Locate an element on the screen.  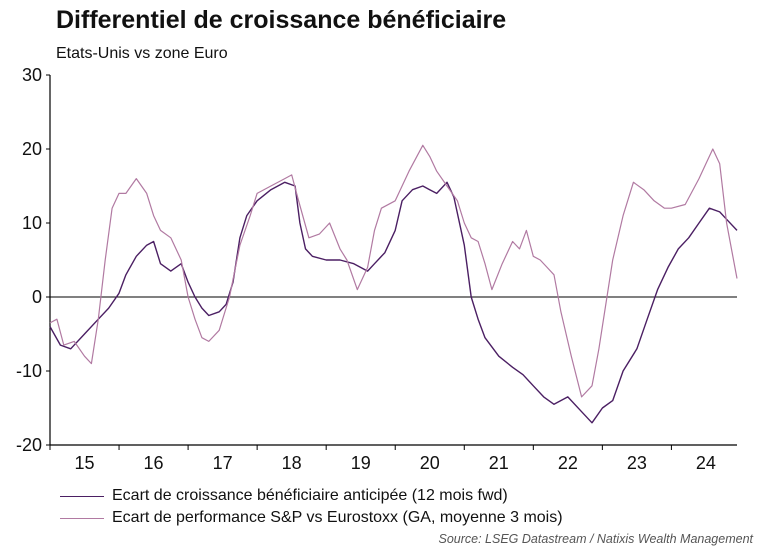
x-tick-label: 21 is located at coordinates (499, 463).